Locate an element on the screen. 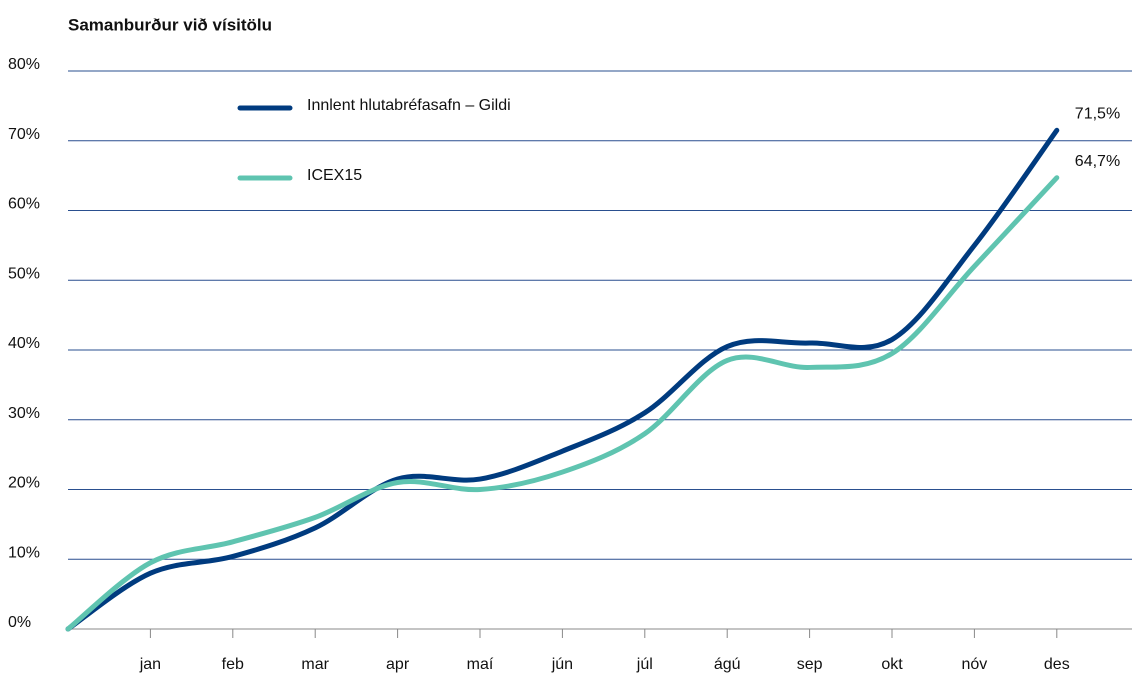 The width and height of the screenshot is (1132, 675). legend-label: Innlent hlutabréfasafn – Gildi is located at coordinates (409, 105).